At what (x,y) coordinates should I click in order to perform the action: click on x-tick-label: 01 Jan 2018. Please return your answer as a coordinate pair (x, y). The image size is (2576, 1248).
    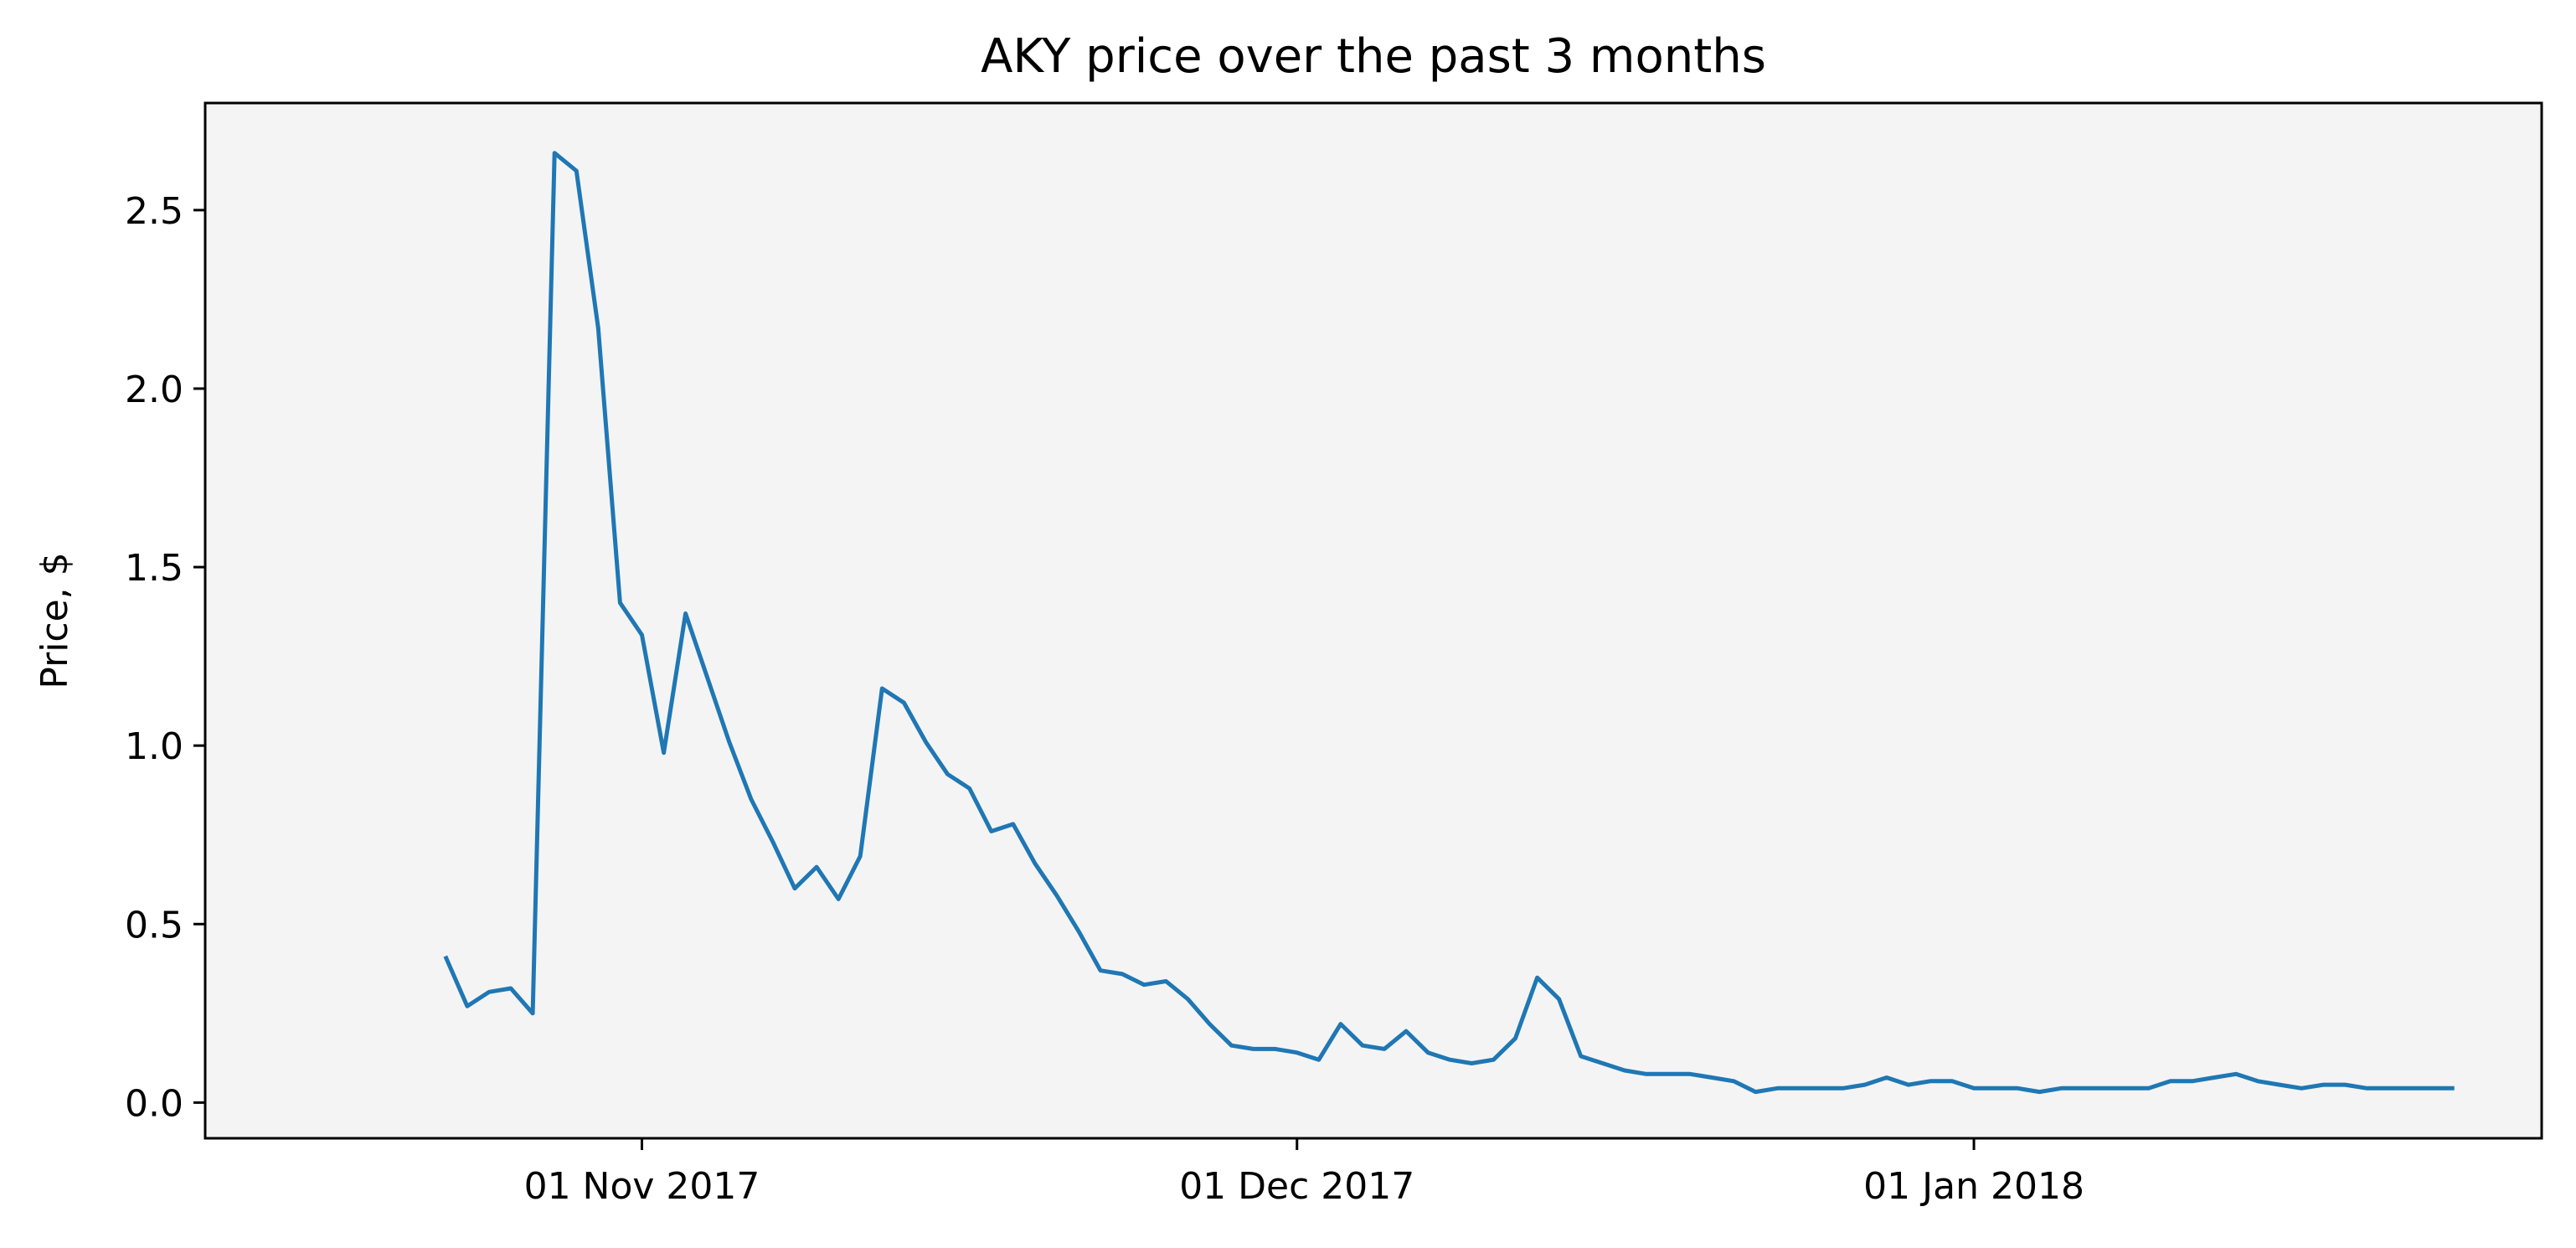
    Looking at the image, I should click on (1973, 1186).